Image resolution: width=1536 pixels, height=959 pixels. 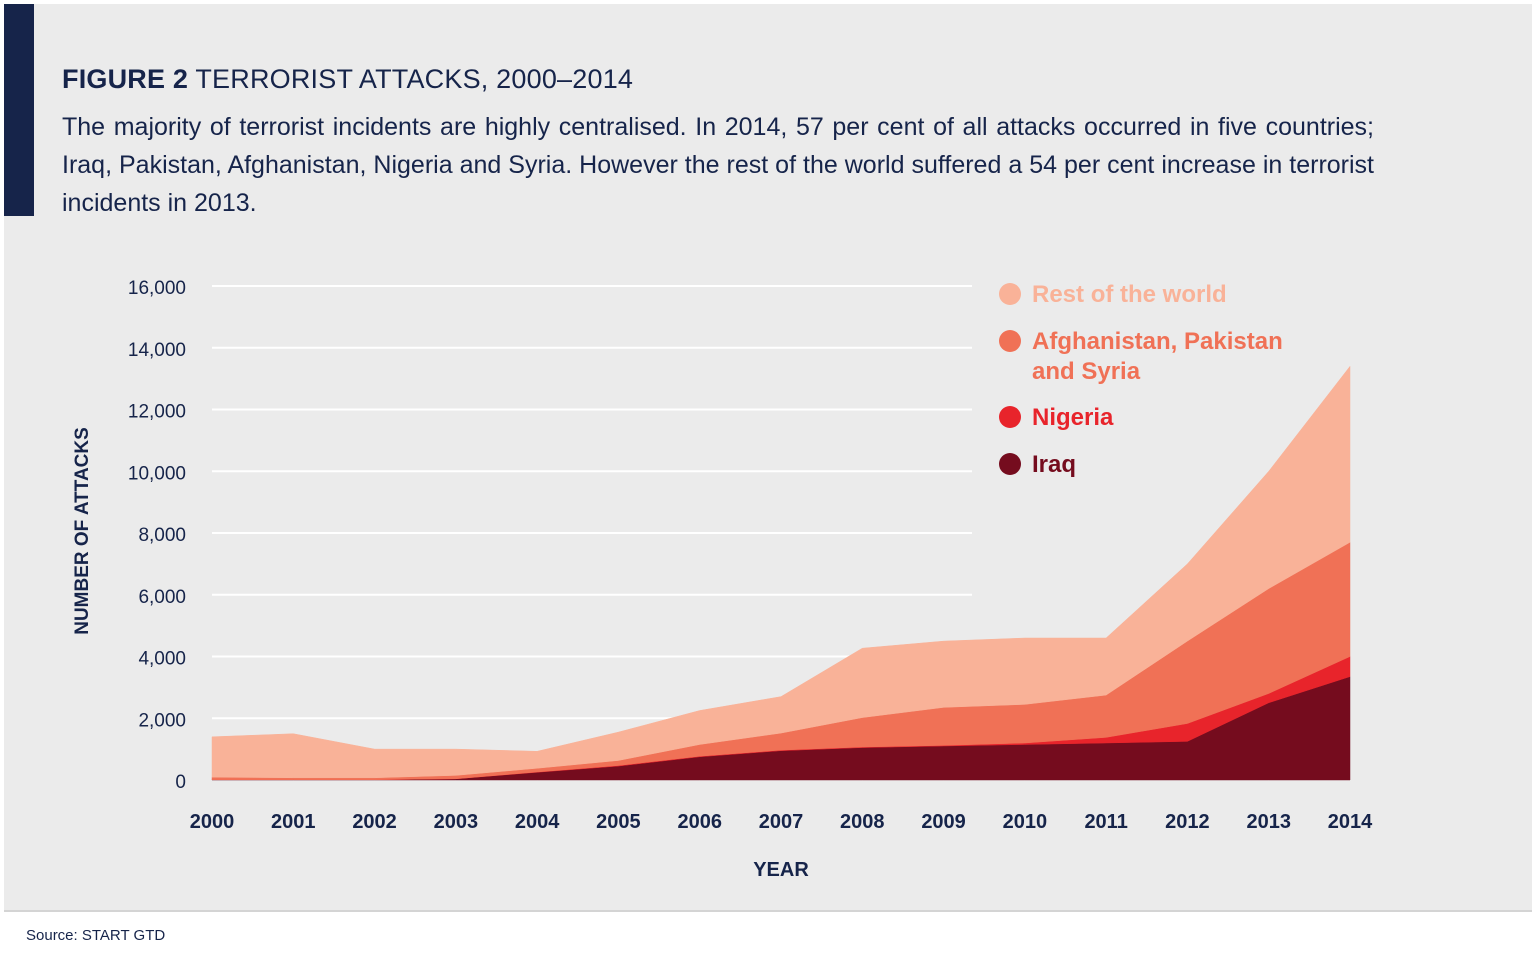 What do you see at coordinates (456, 822) in the screenshot?
I see `x-tick-label: 2003` at bounding box center [456, 822].